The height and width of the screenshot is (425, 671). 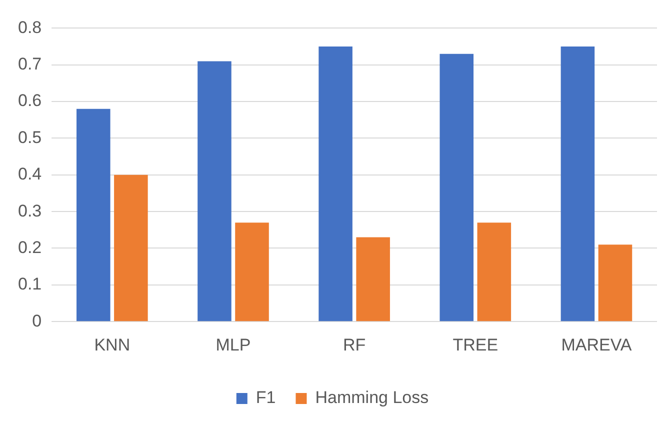 I want to click on y-tick-label: 0.5, so click(x=30, y=137).